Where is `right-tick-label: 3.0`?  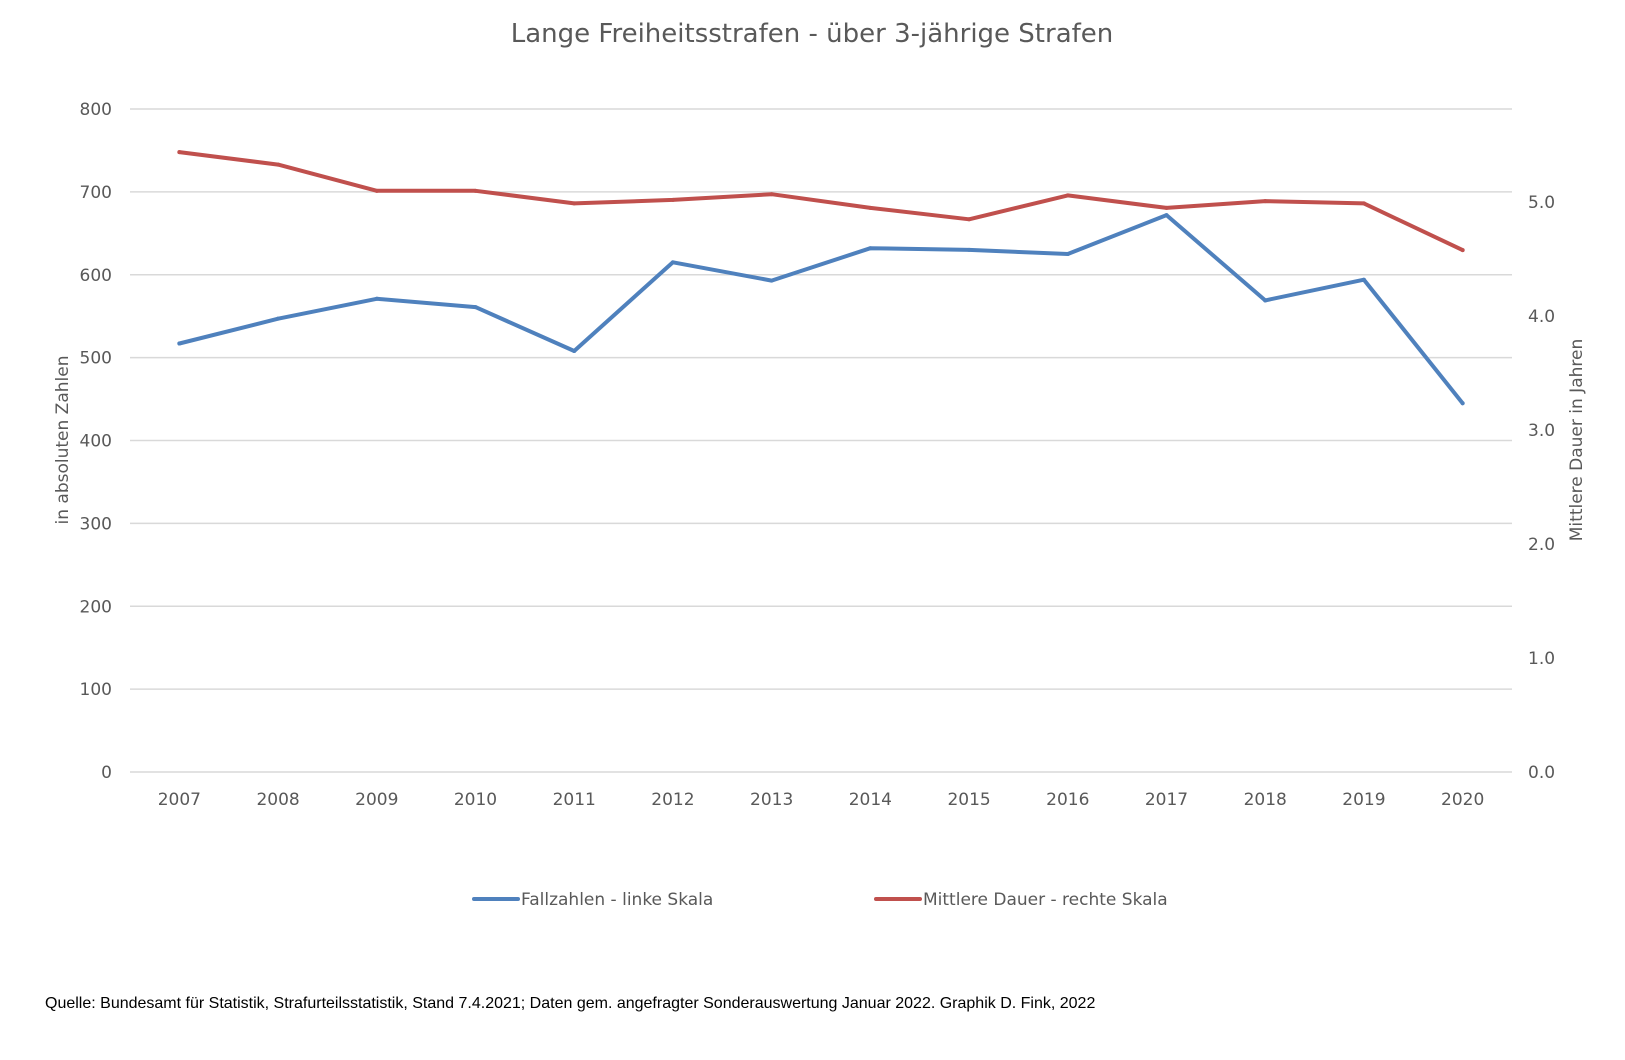 right-tick-label: 3.0 is located at coordinates (1541, 431).